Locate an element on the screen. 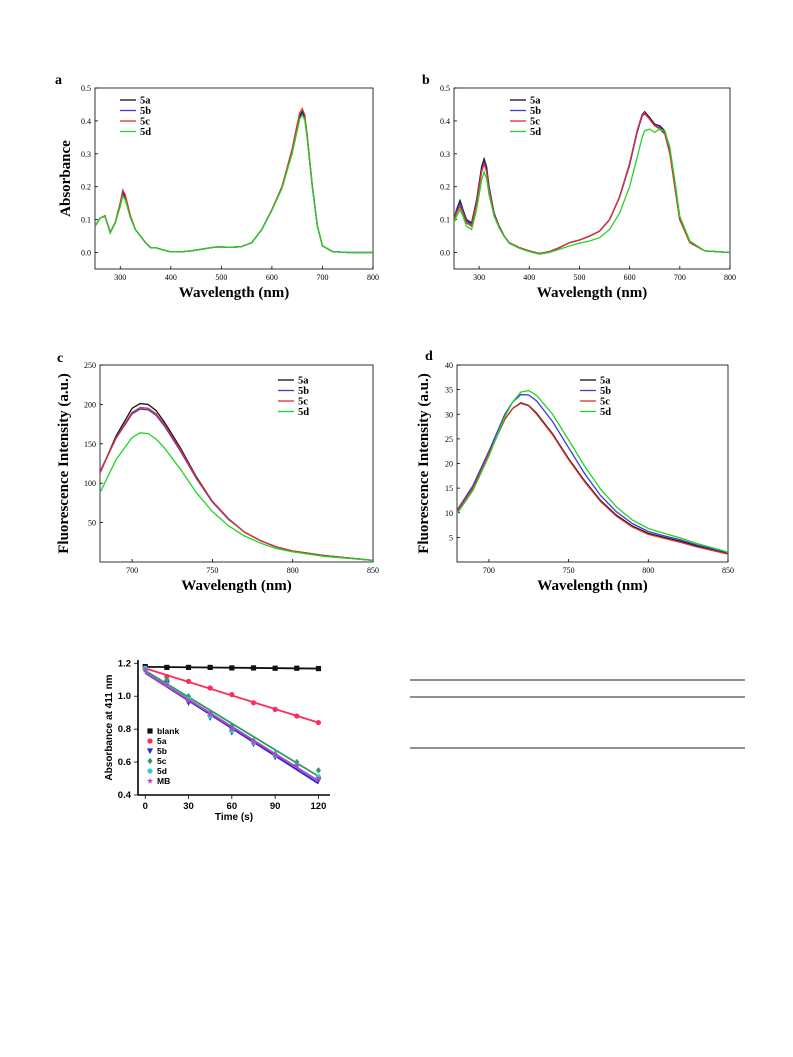  legend-marker-5d is located at coordinates (150, 771).